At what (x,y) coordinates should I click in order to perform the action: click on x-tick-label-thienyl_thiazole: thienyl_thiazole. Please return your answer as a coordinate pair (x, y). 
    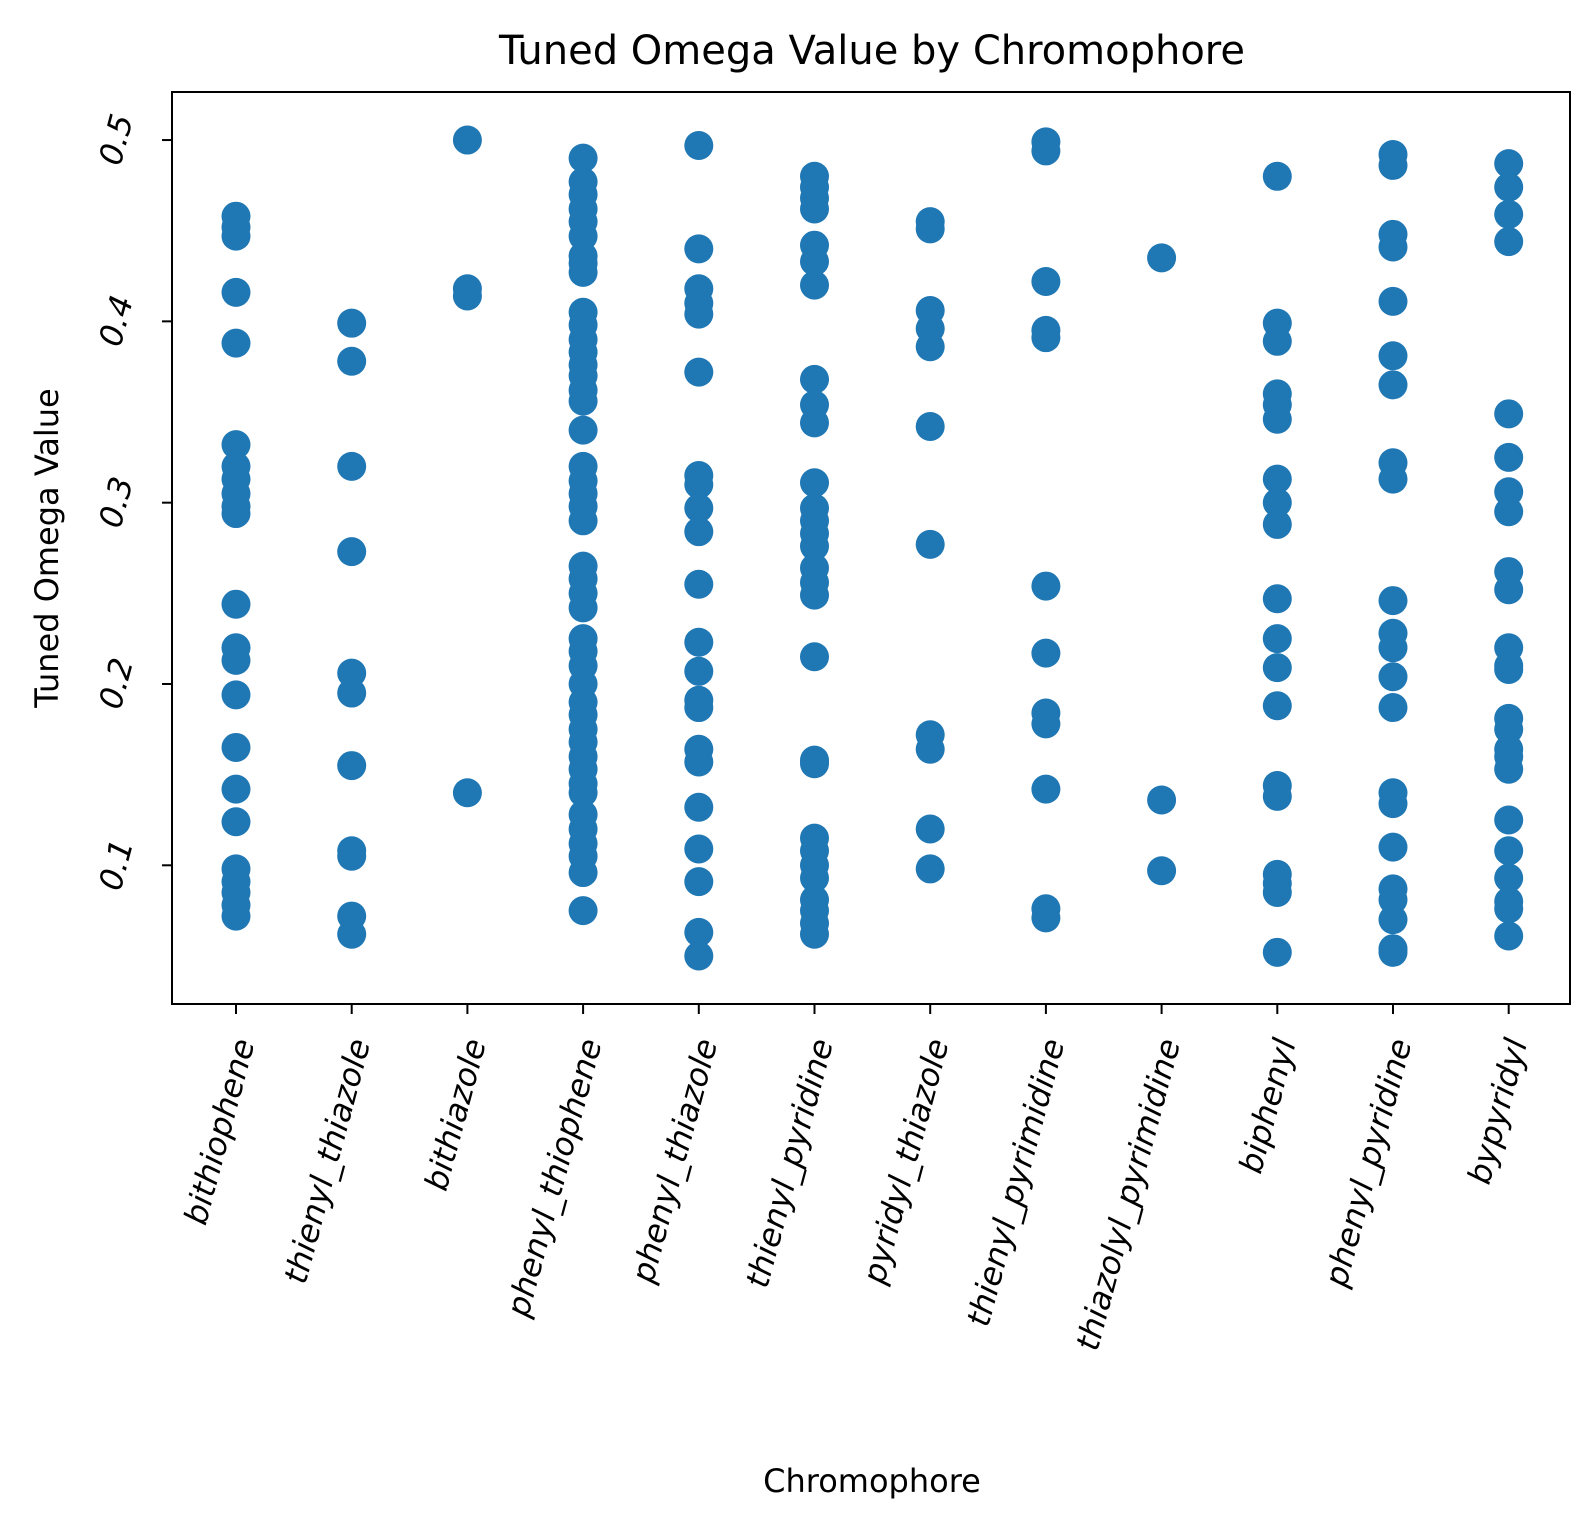
    Looking at the image, I should click on (327, 1161).